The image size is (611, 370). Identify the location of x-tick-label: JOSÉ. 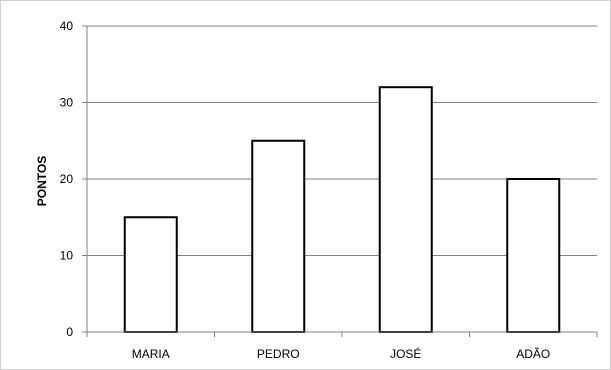
(405, 353).